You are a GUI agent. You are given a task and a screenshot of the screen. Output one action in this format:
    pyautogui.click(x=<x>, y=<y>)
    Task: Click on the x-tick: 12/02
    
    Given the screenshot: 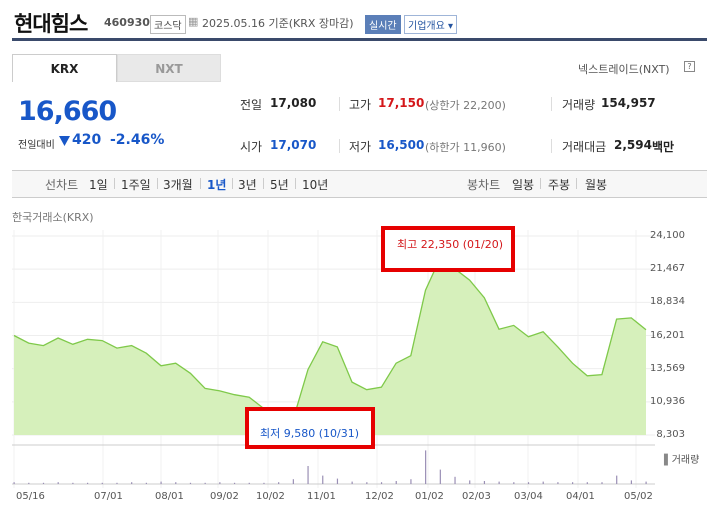 What is the action you would take?
    pyautogui.click(x=379, y=496)
    